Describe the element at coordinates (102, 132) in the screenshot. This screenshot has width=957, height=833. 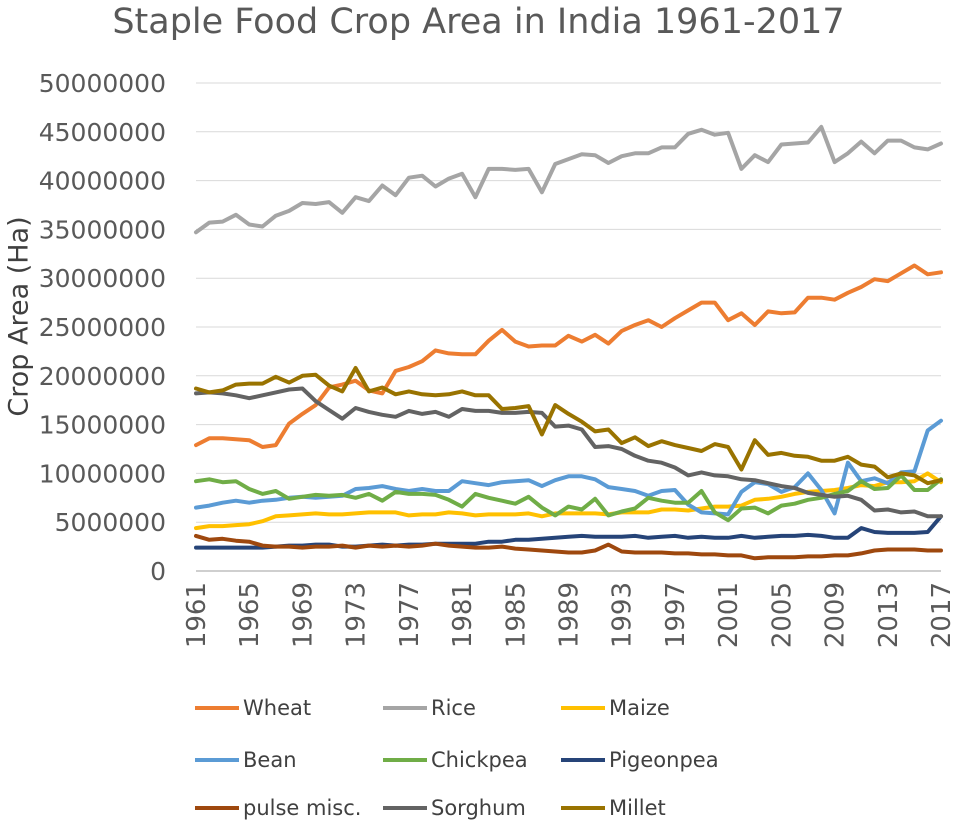
I see `y-tick-label: 45000000` at that location.